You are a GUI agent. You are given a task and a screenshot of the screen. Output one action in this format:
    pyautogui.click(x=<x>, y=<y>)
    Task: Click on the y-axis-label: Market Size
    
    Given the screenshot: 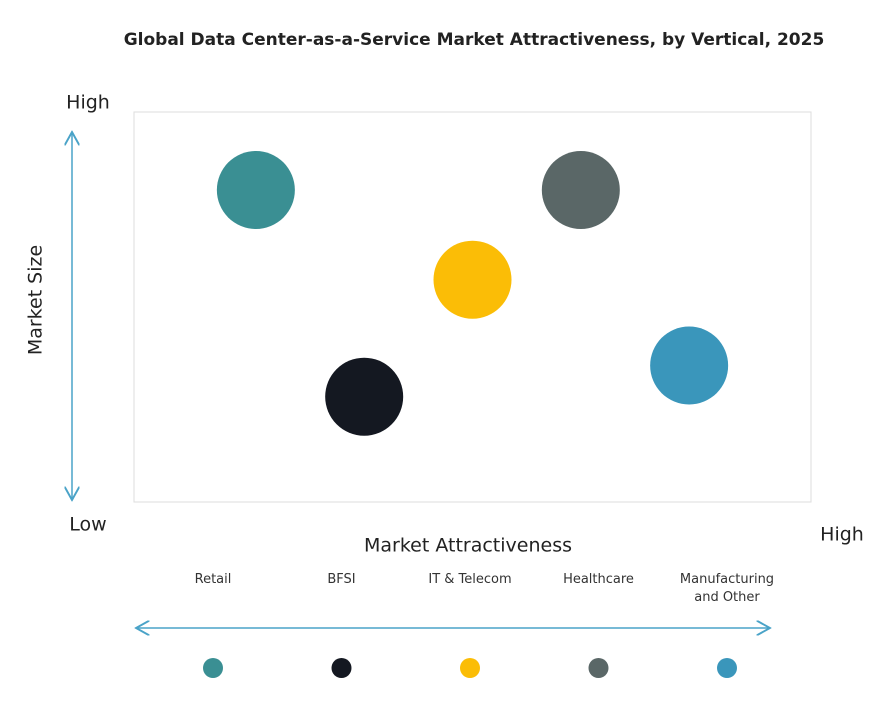 What is the action you would take?
    pyautogui.click(x=36, y=300)
    